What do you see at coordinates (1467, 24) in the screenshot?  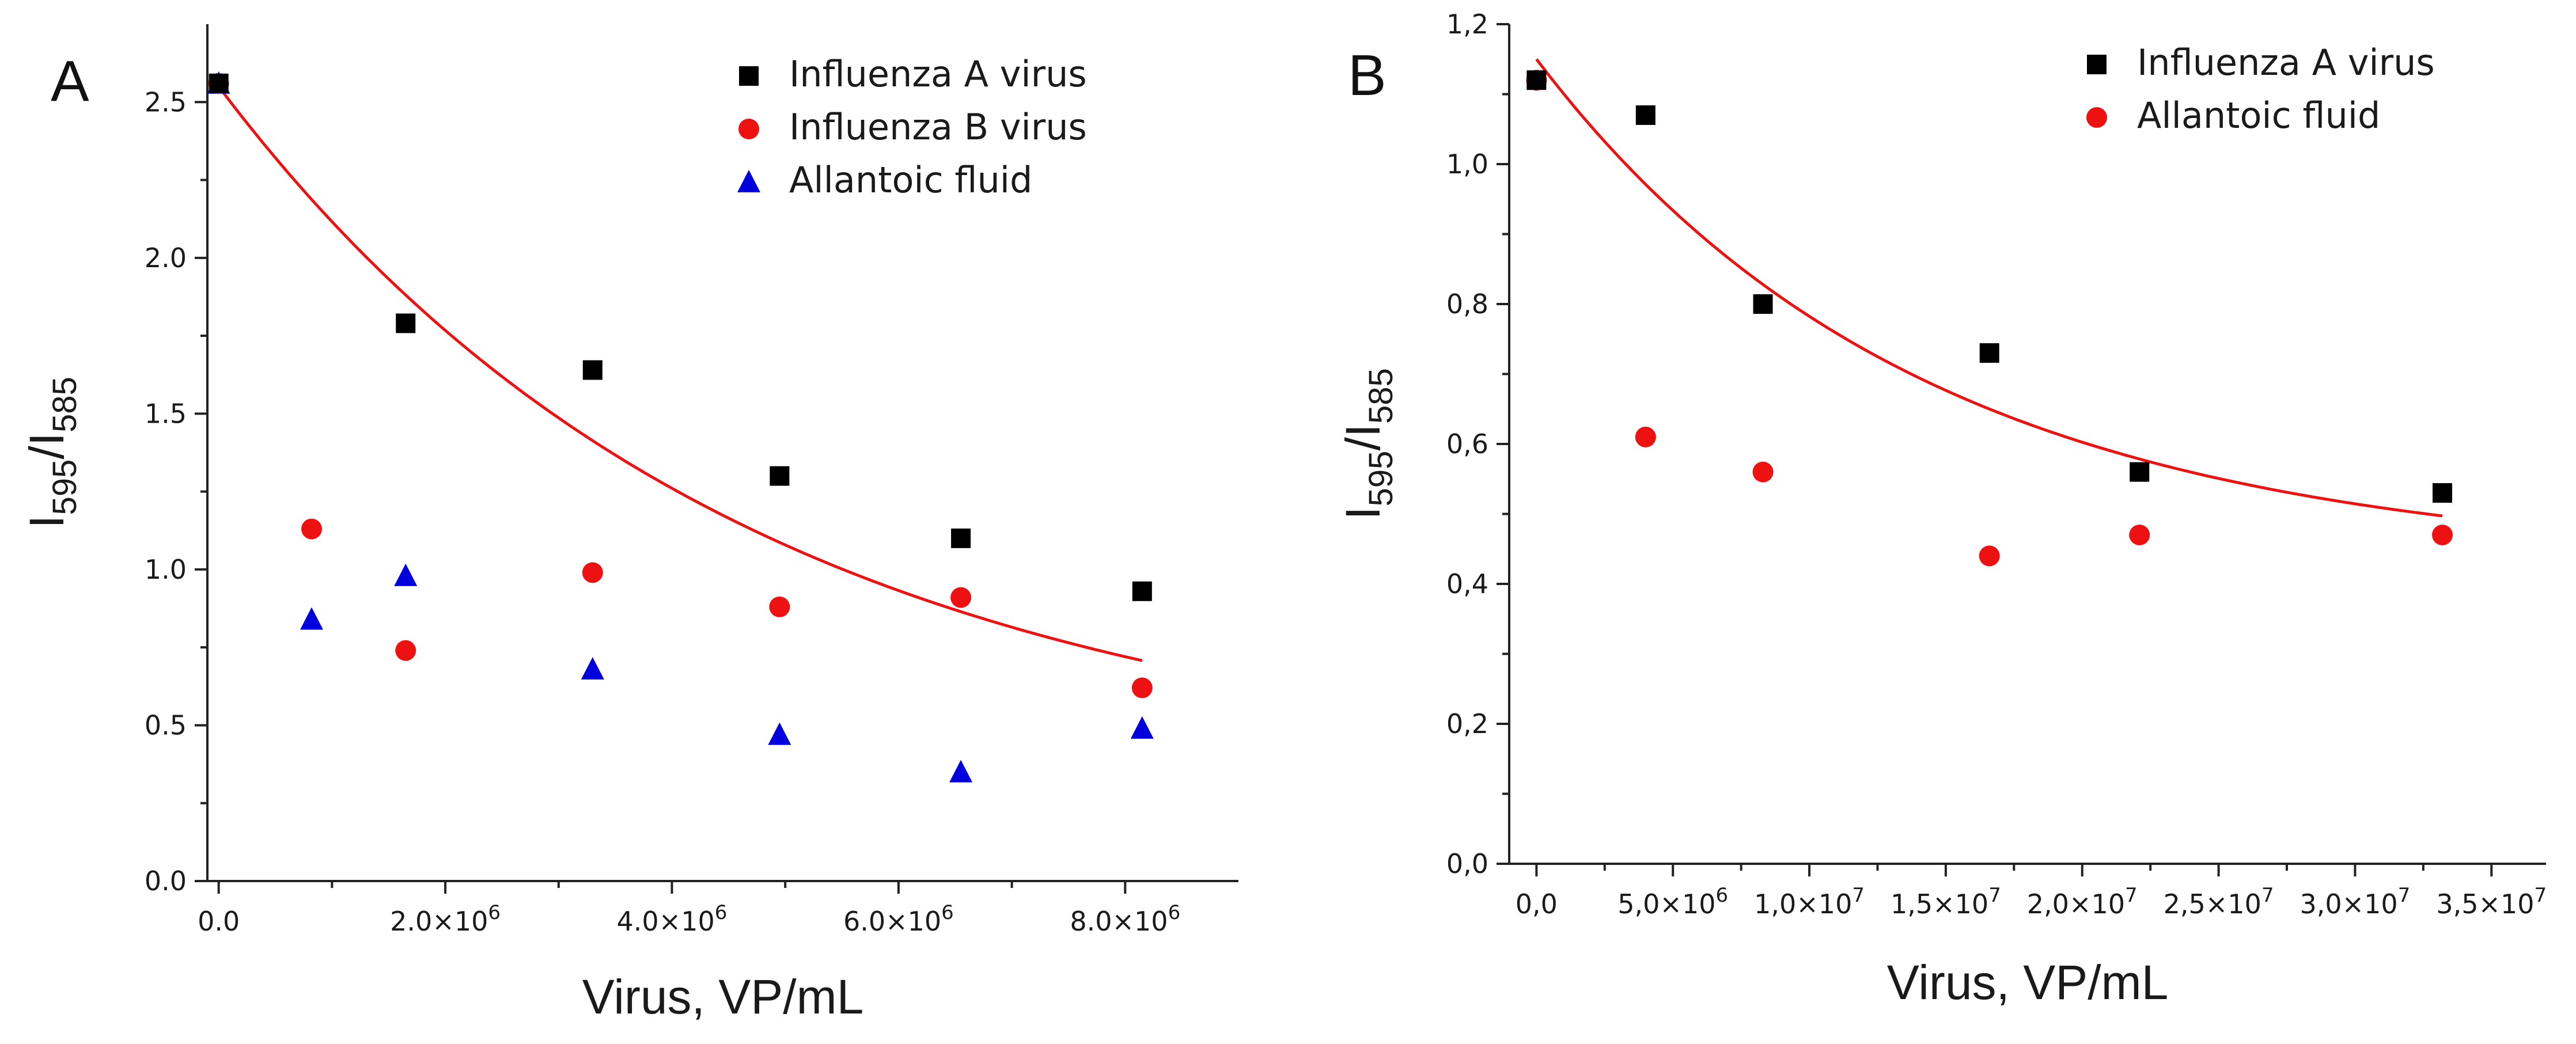 I see `panel-b-y-tick-label: 1,2` at bounding box center [1467, 24].